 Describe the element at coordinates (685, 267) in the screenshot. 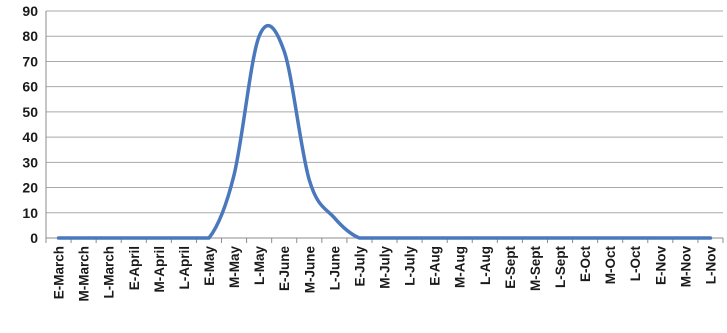

I see `x-tick-label: M-Nov` at that location.